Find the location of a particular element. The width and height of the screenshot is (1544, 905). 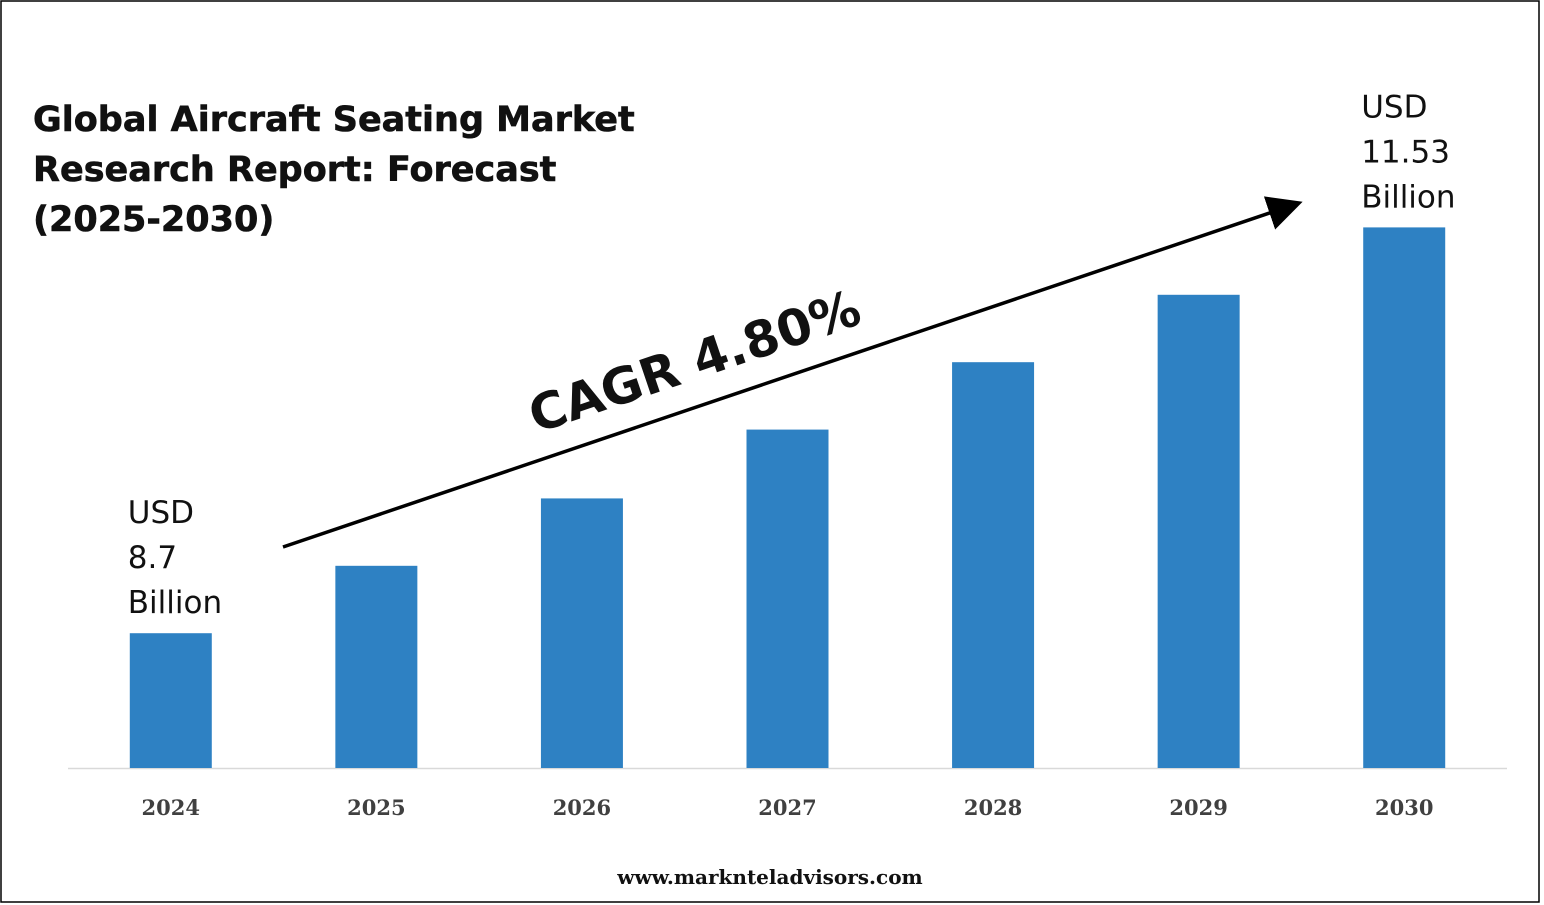

x-tick-label: 2025 is located at coordinates (376, 807).